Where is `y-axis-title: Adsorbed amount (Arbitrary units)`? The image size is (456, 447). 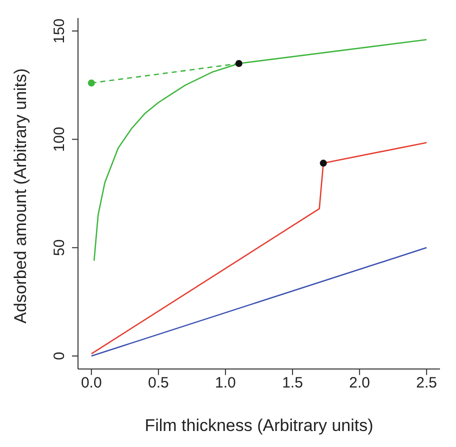 y-axis-title: Adsorbed amount (Arbitrary units) is located at coordinates (20, 196).